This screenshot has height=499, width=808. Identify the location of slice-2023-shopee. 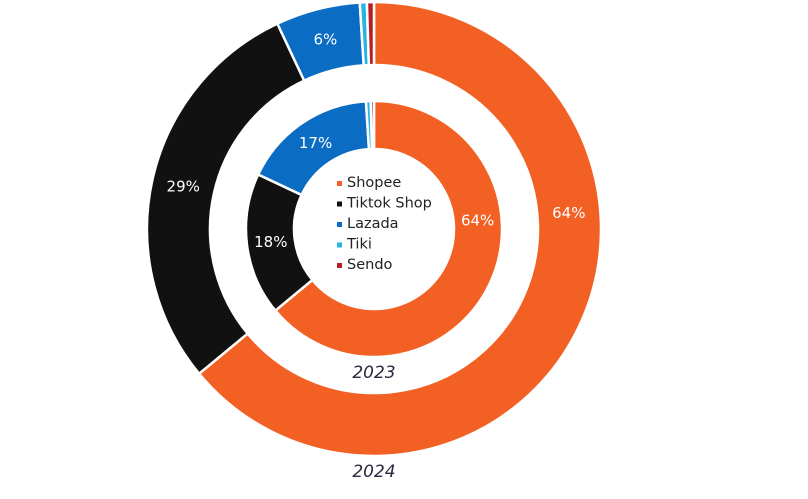
(388, 229).